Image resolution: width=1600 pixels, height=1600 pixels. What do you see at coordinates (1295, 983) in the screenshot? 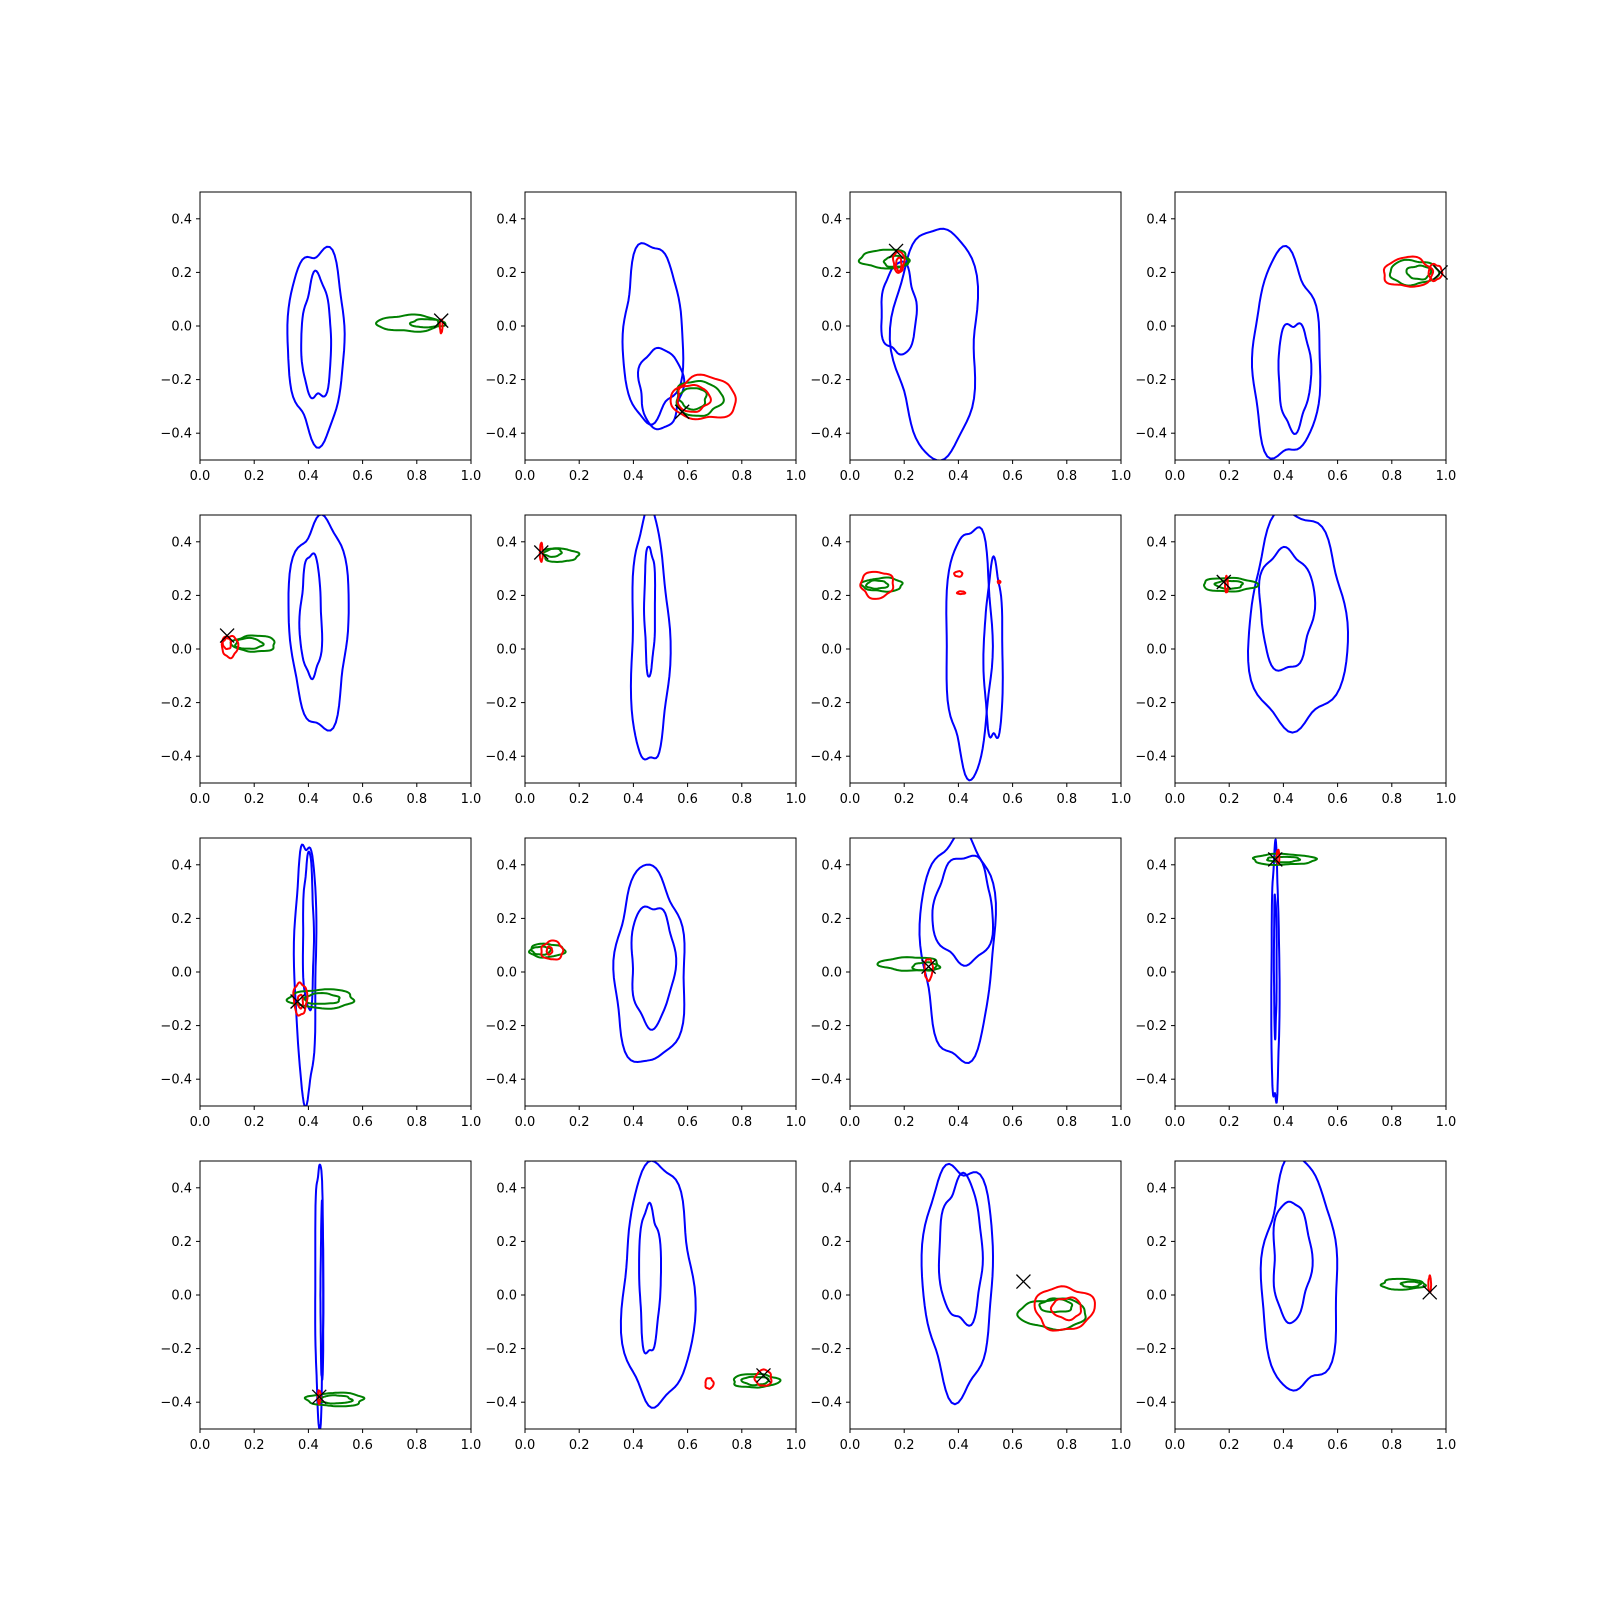
I see `subplot-12: 0.0 0.2 0.4 0.6 0.8 1.0 −0.4 −0.2 0.0 0.2 0.4` at bounding box center [1295, 983].